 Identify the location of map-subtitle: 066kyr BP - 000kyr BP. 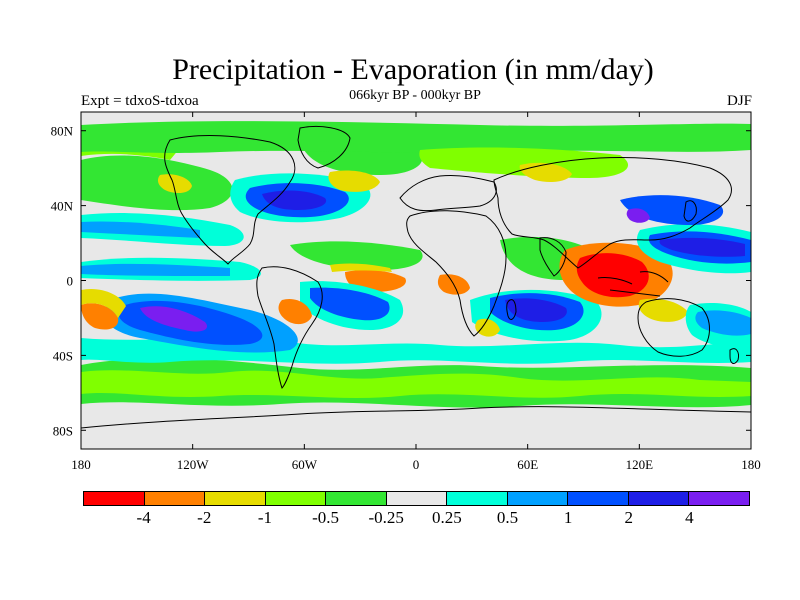
(415, 95).